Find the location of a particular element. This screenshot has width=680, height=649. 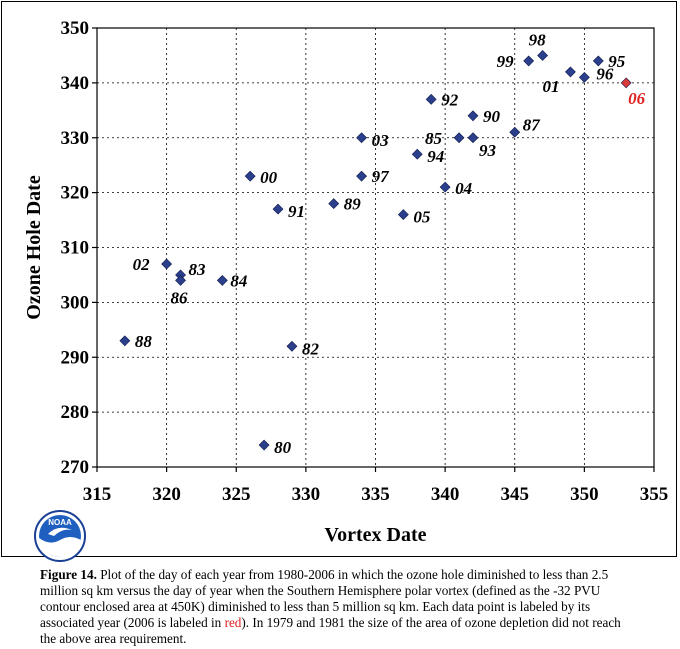

data-label-89: 89 is located at coordinates (353, 204).